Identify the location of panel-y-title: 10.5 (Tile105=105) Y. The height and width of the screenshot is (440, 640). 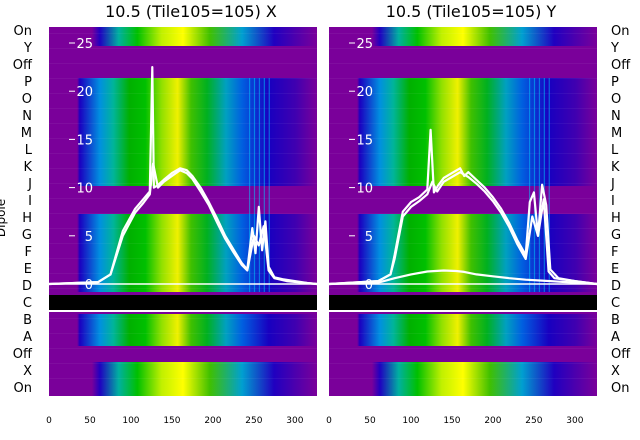
(471, 11).